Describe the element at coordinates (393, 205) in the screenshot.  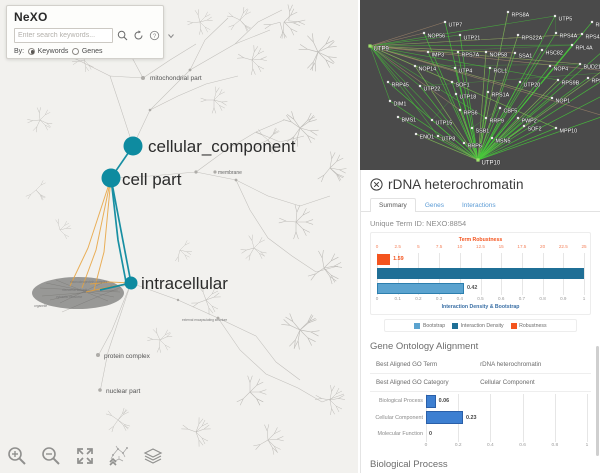
I see `tab-summary: Summary` at that location.